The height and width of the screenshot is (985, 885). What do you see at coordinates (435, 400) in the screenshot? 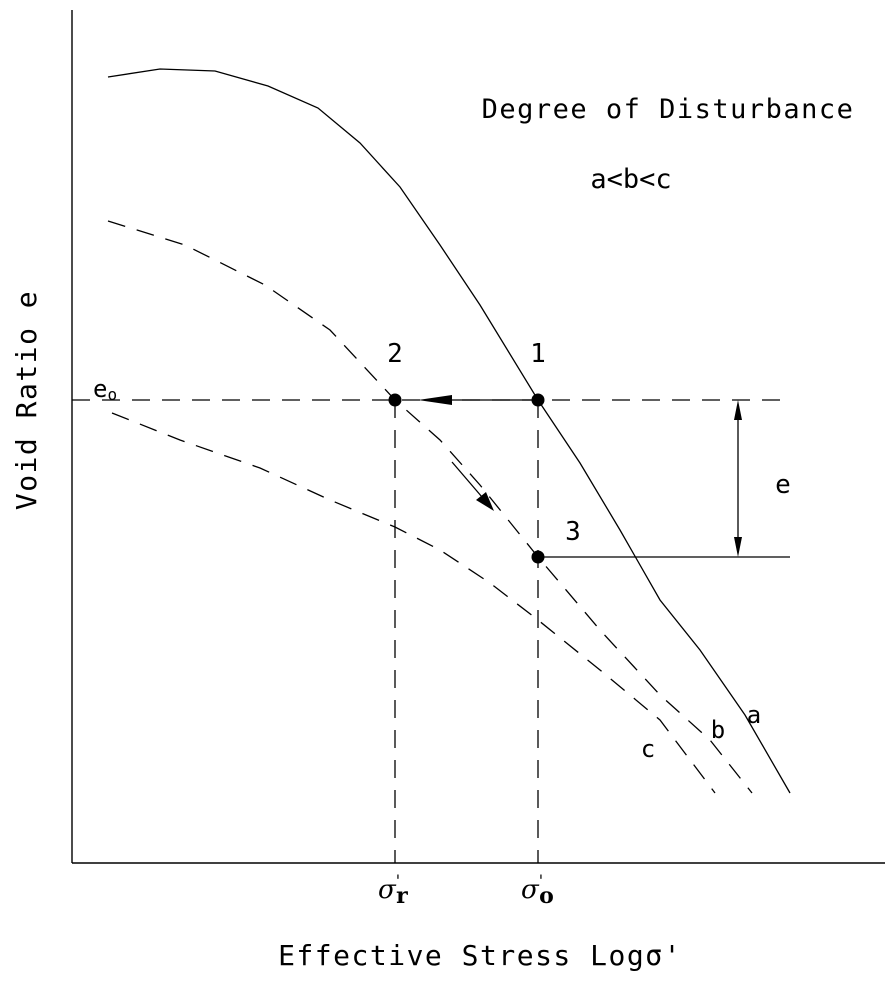
I see `unload-arrow-head` at bounding box center [435, 400].